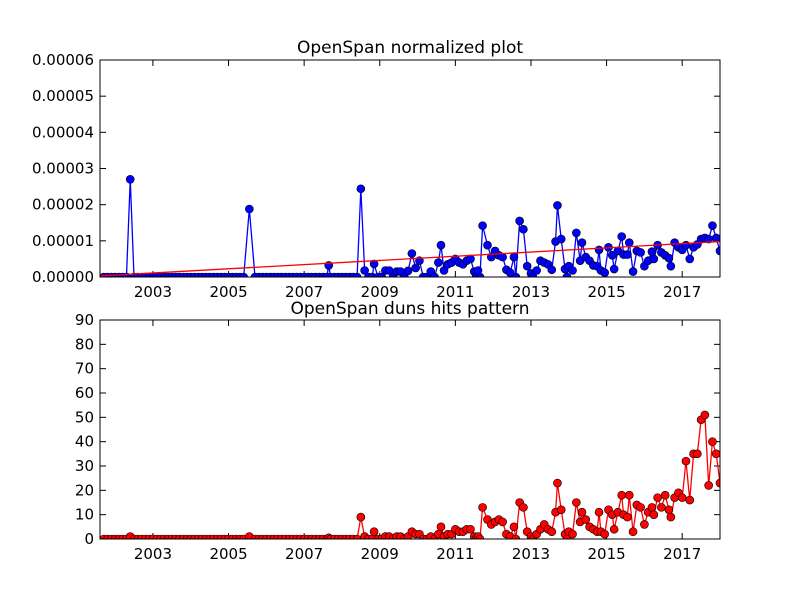  I want to click on y-tick-label: 0.00000, so click(63, 277).